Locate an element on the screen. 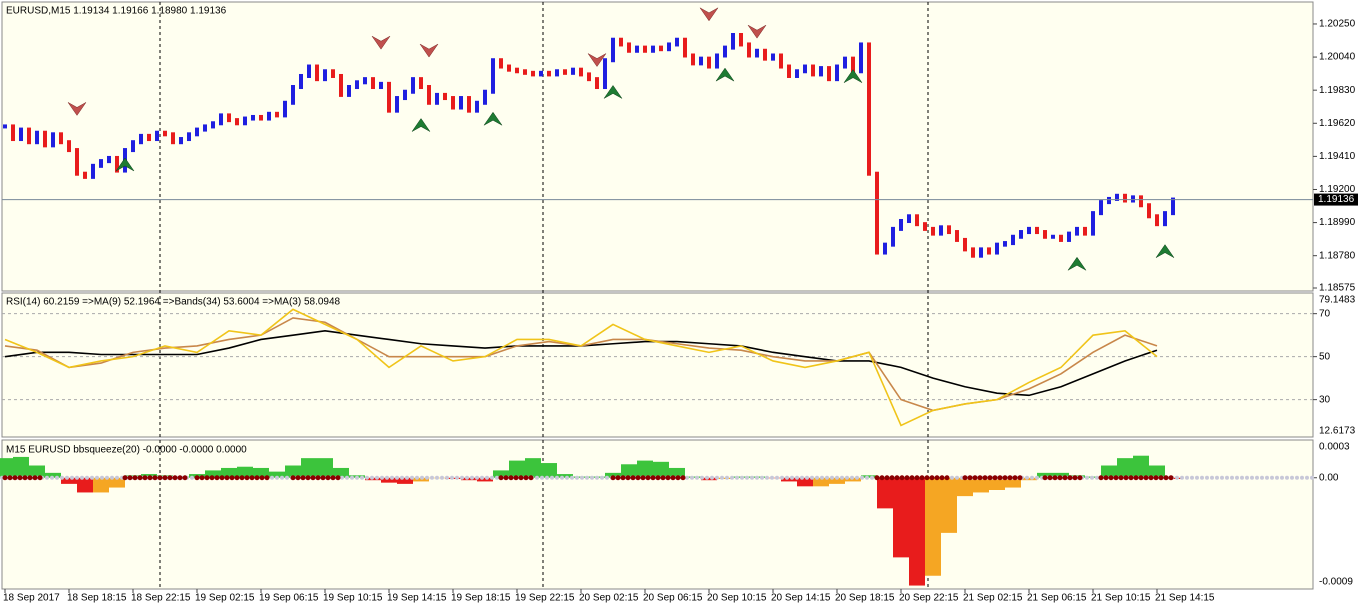 This screenshot has width=1358, height=608. y-tick-label: 30 is located at coordinates (1325, 399).